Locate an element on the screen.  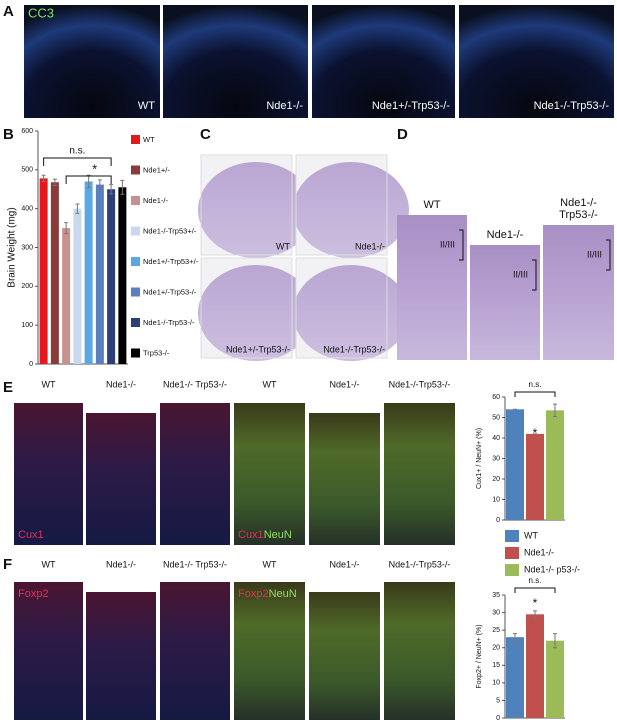
y-tick-label: 25 is located at coordinates (496, 630).